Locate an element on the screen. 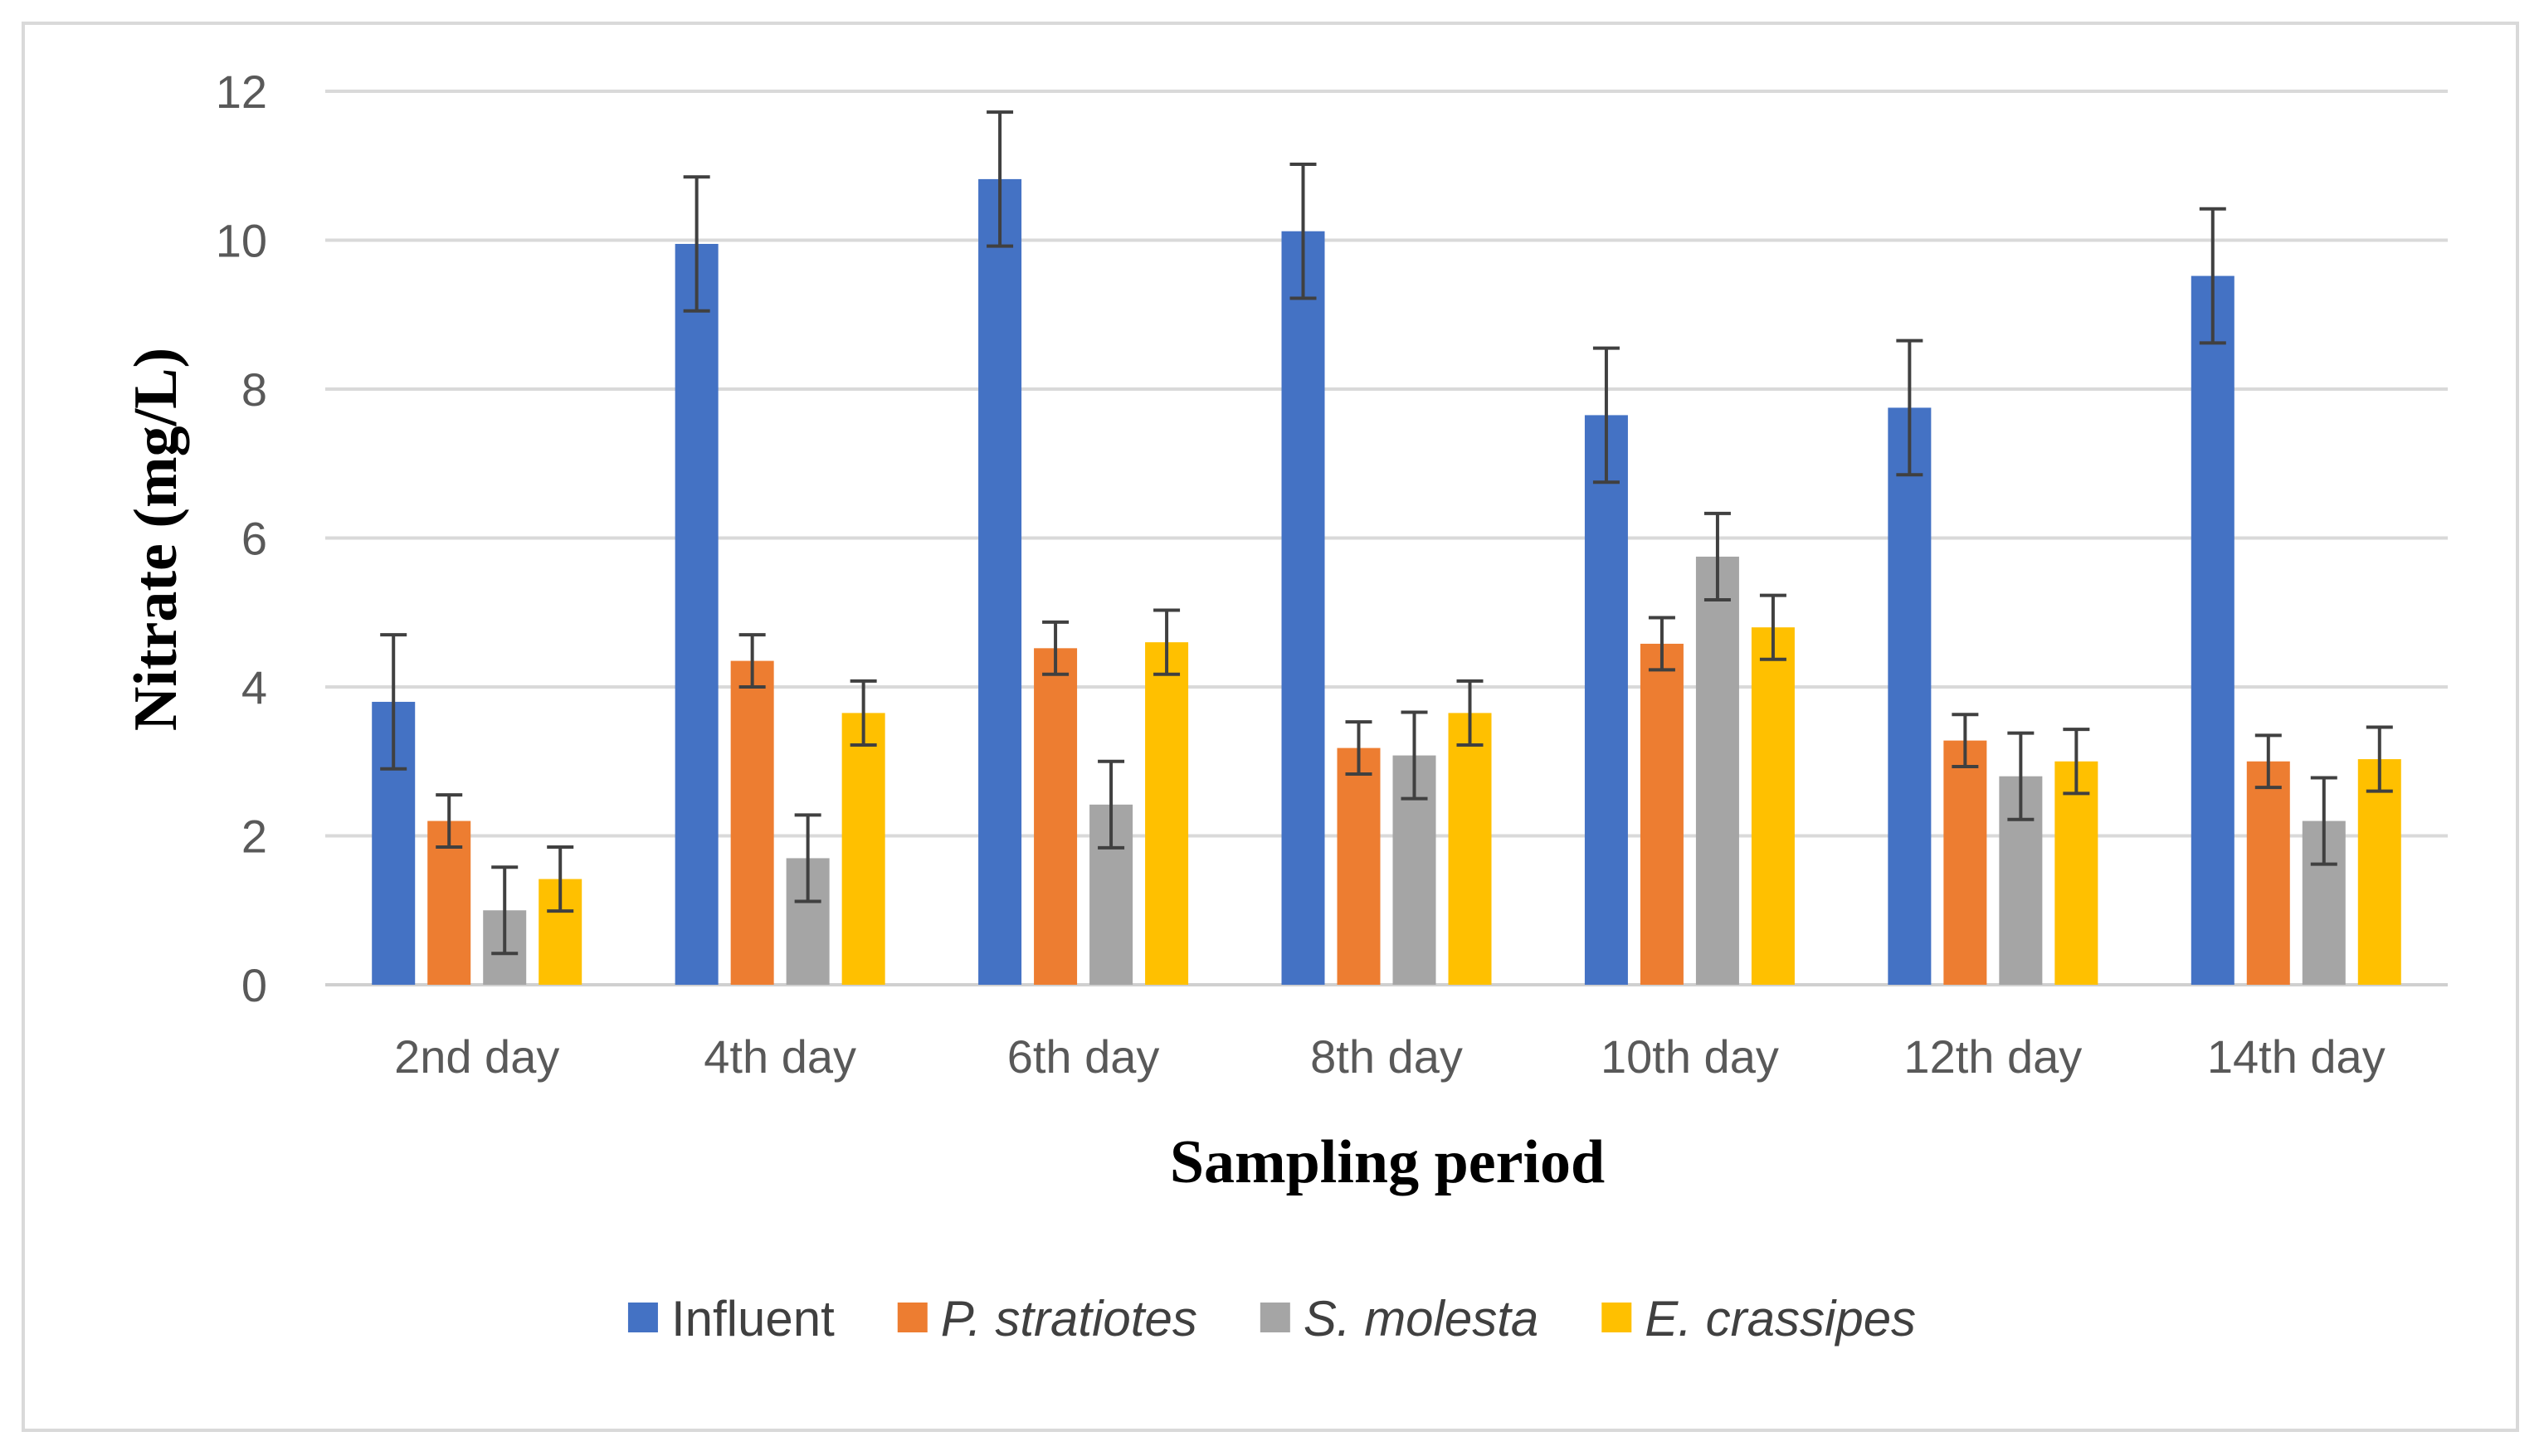  y-tick-label: 12 is located at coordinates (241, 92).